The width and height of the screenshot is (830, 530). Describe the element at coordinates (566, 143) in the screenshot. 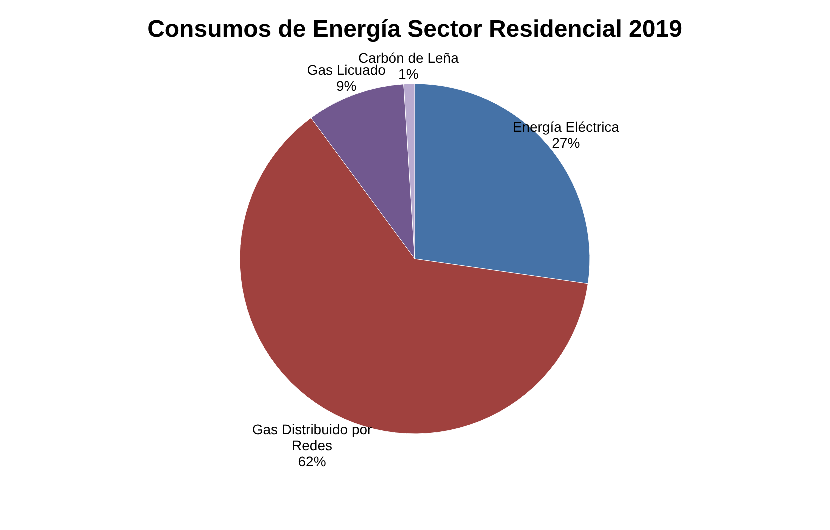

I see `data-label: 27%` at that location.